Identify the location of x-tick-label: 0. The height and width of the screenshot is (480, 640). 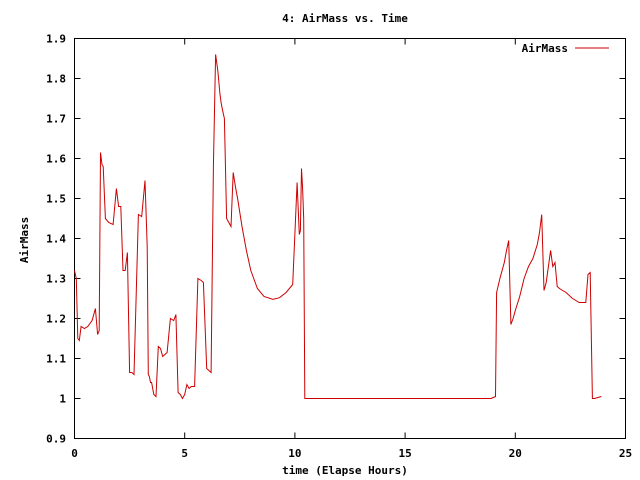
(74, 453).